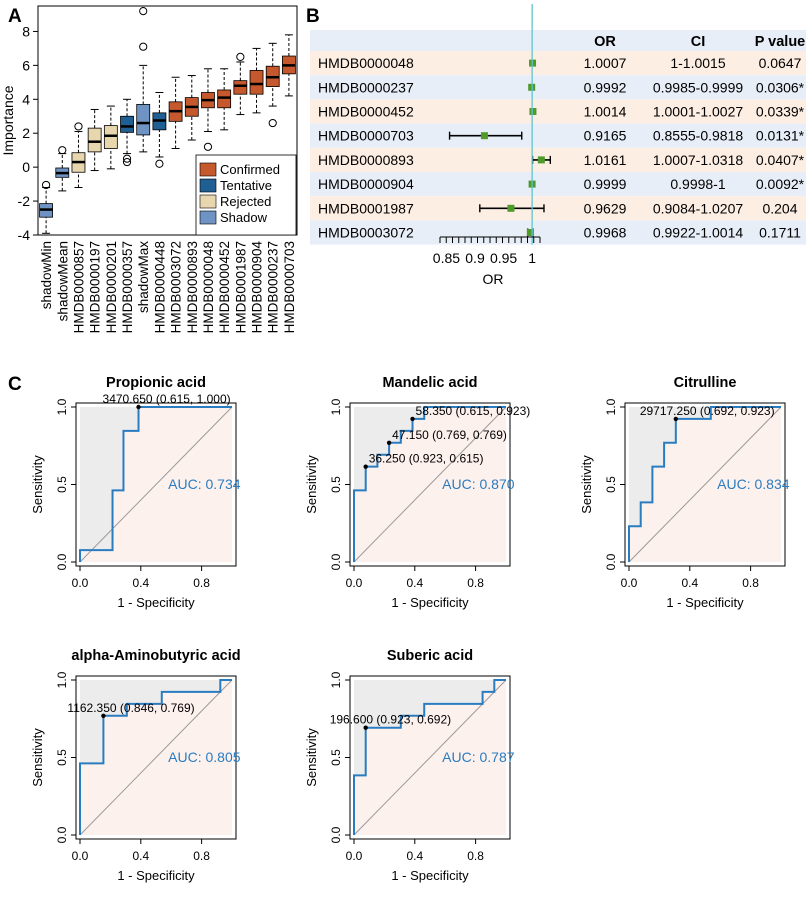  I want to click on panel-a-ytick-label: -2, so click(24, 201).